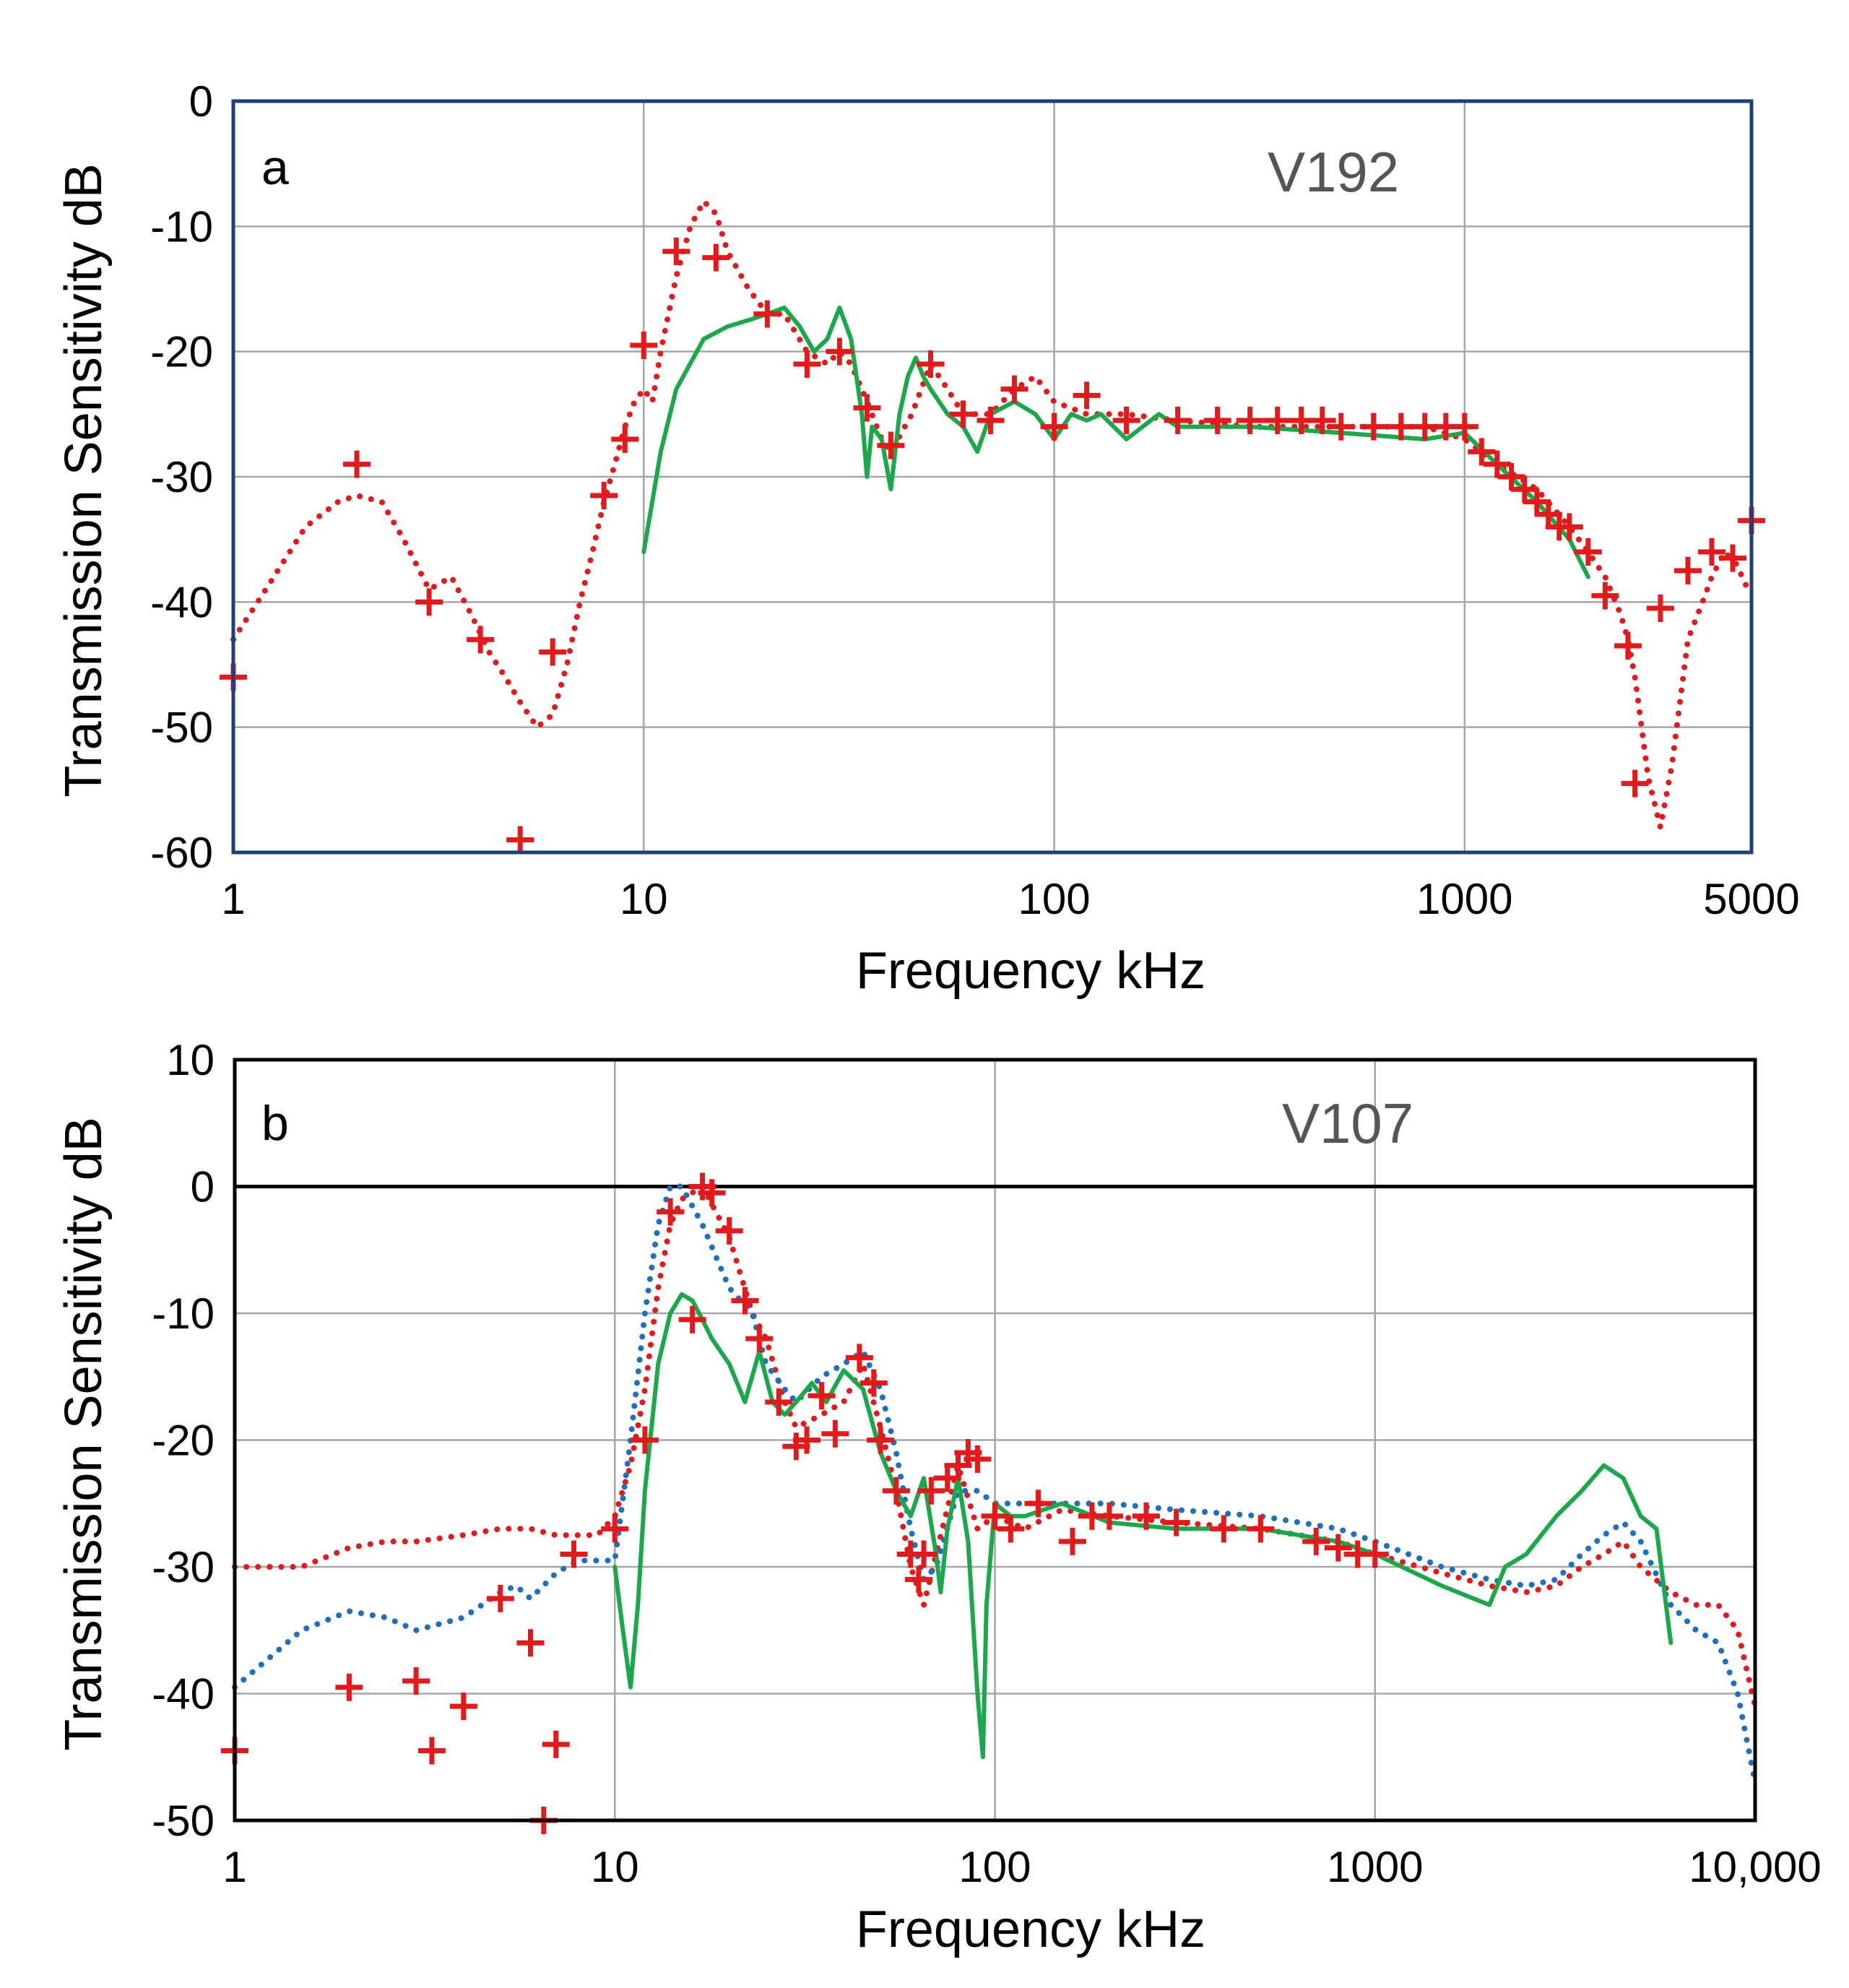  I want to click on y-tick-label: -10, so click(183, 1313).